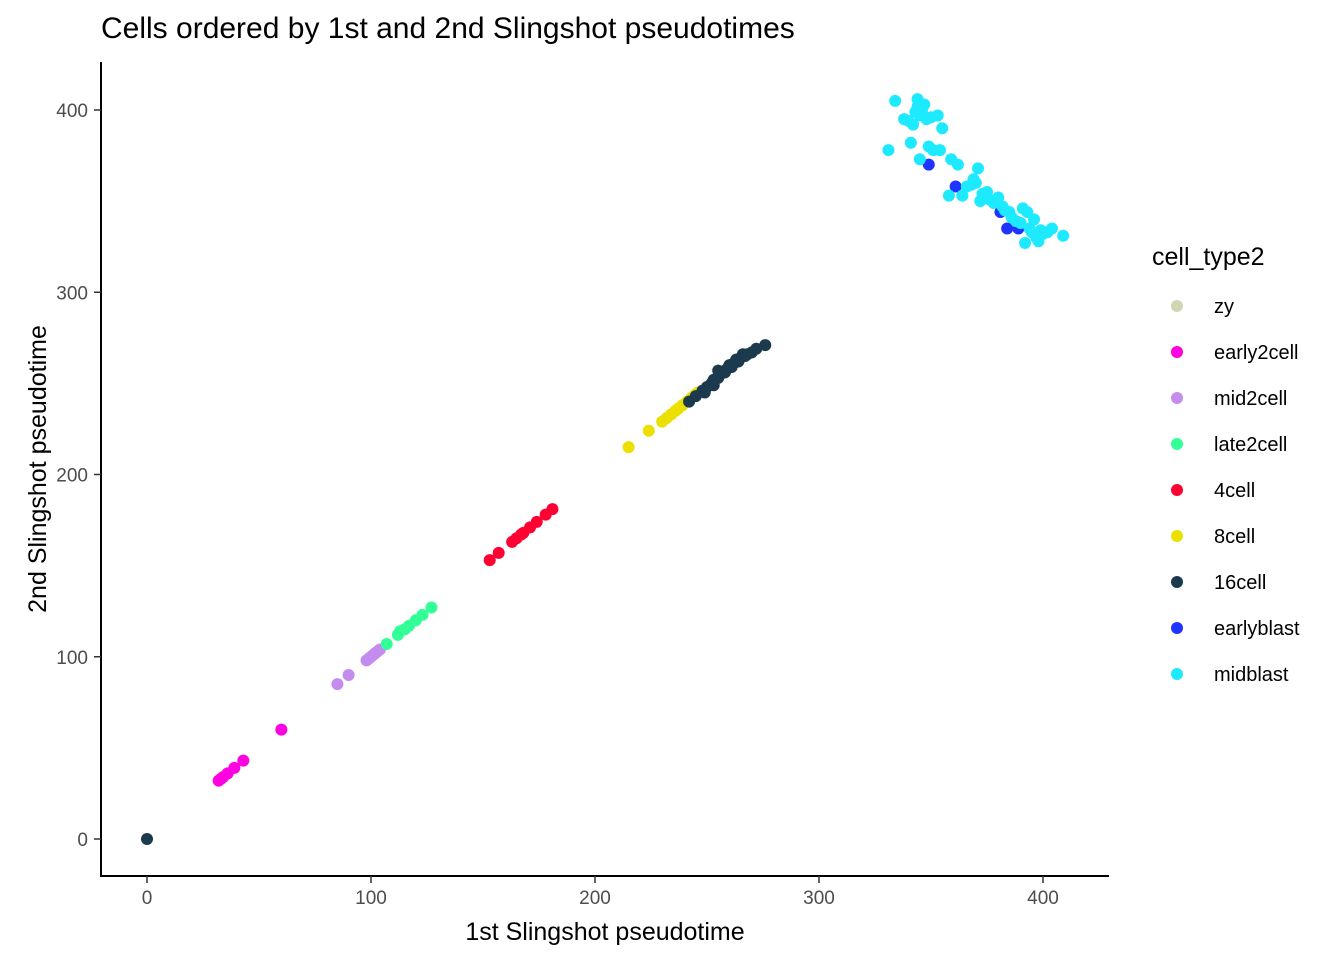 This screenshot has width=1344, height=960. Describe the element at coordinates (1177, 306) in the screenshot. I see `legend-key-zy` at that location.